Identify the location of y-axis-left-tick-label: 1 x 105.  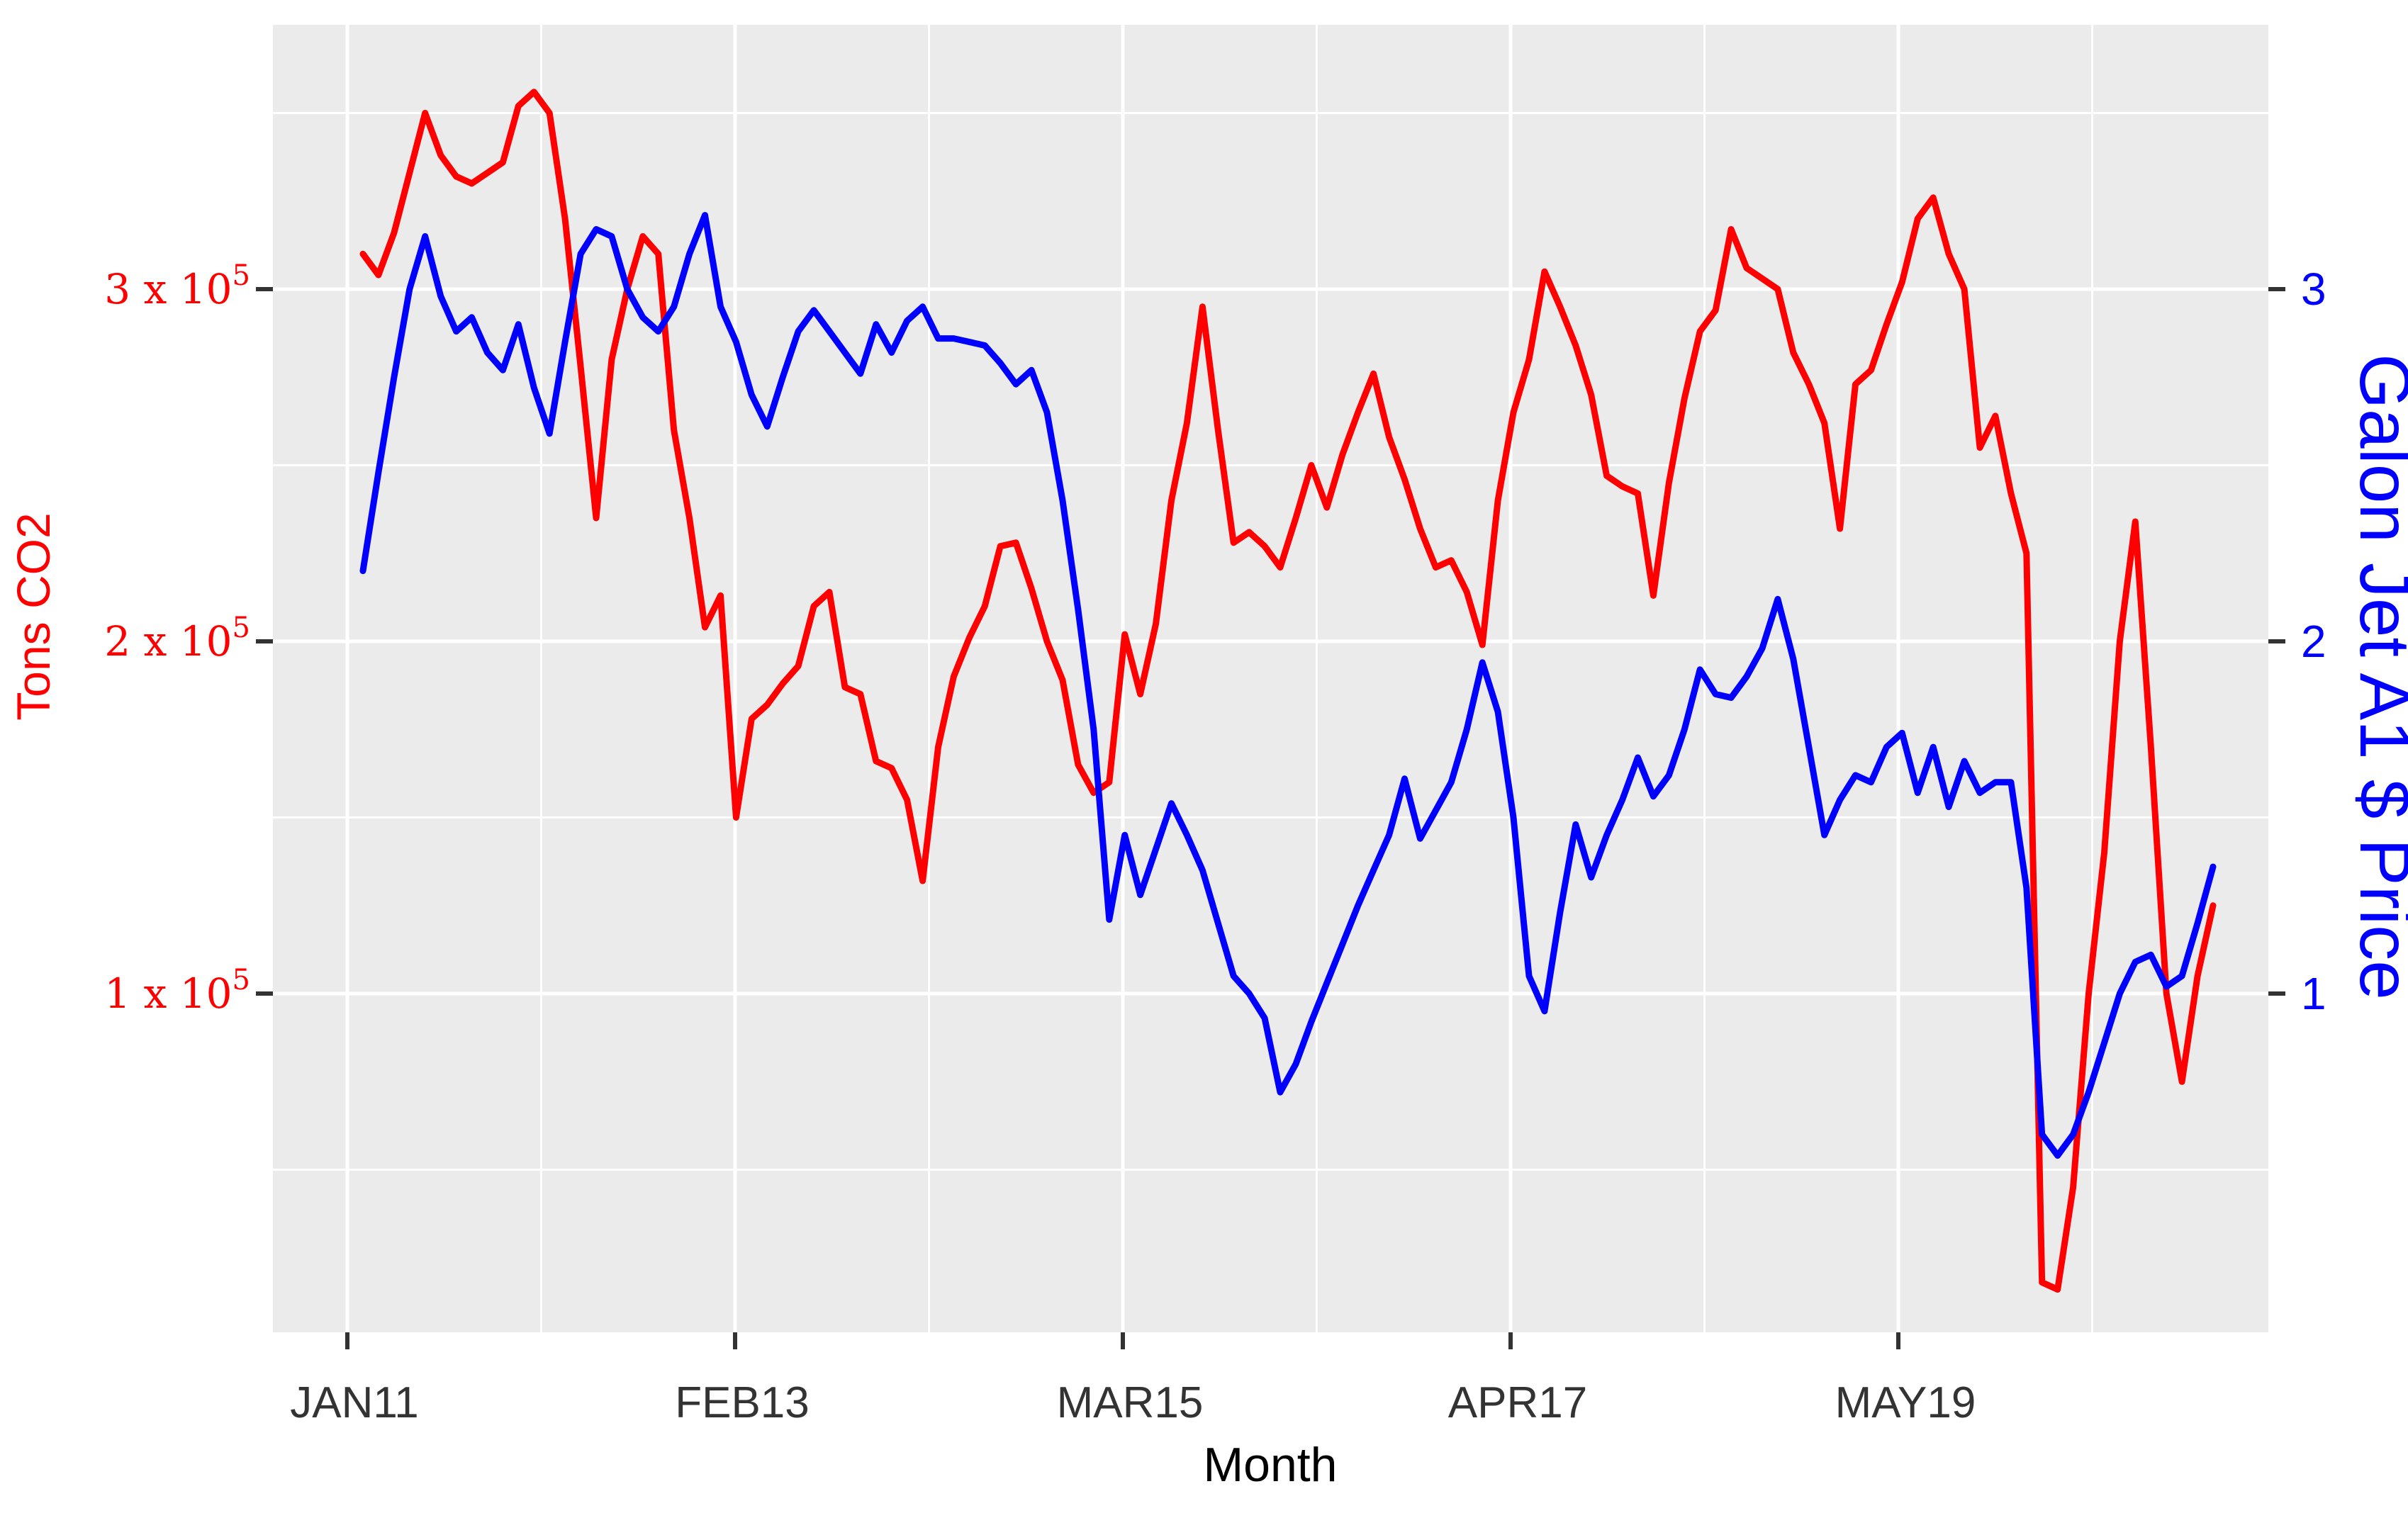
(177, 991).